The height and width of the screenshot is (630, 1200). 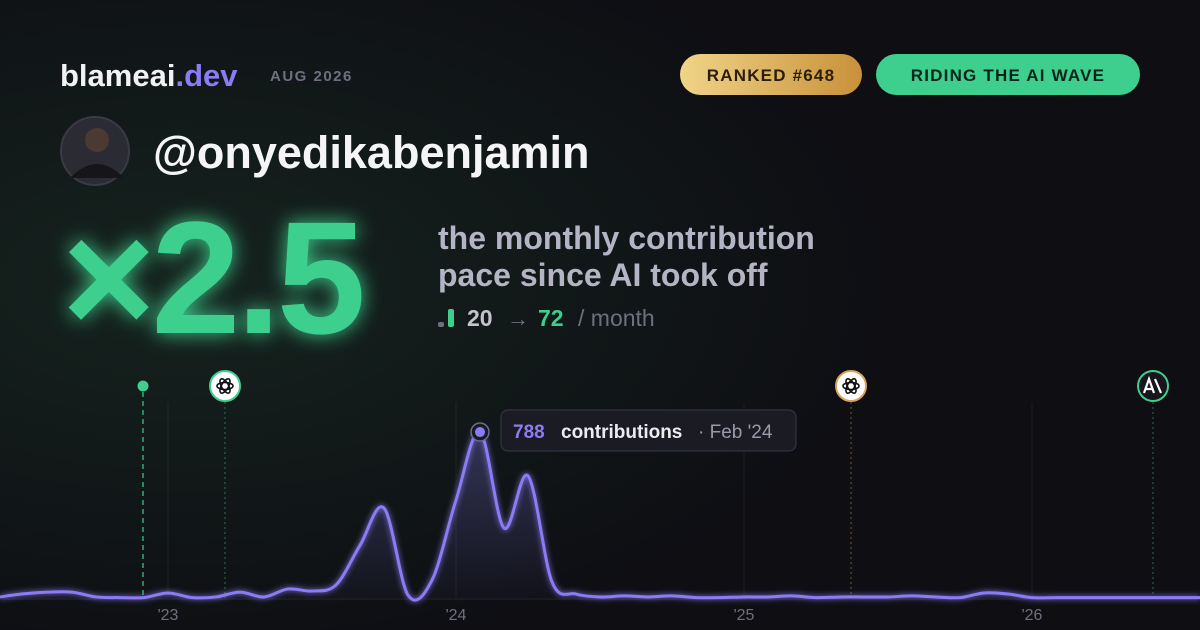 I want to click on rank-text: RANKED #648, so click(x=771, y=75).